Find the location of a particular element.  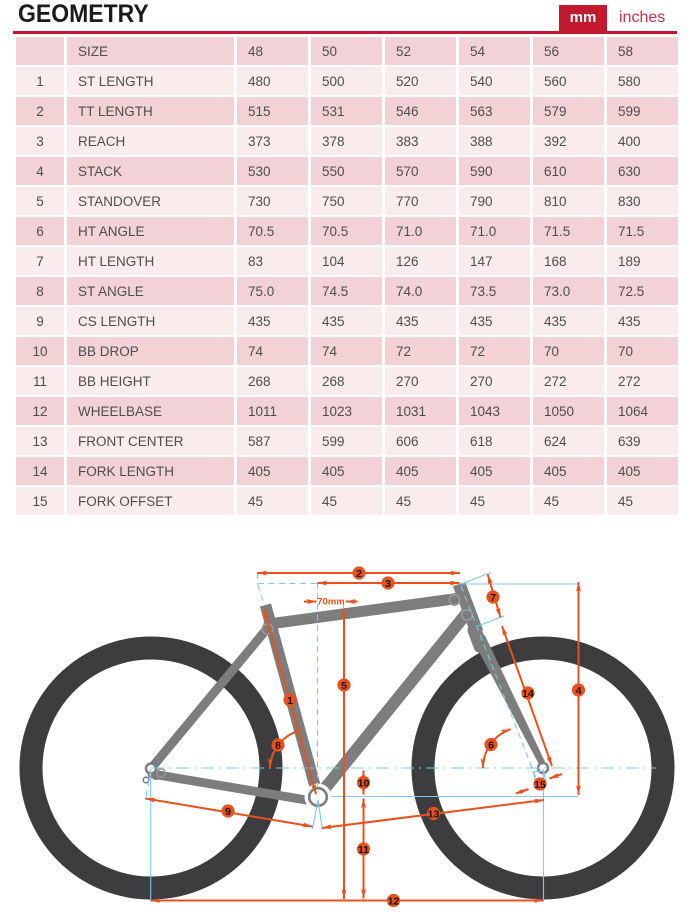

svg-text: 13 is located at coordinates (434, 815).